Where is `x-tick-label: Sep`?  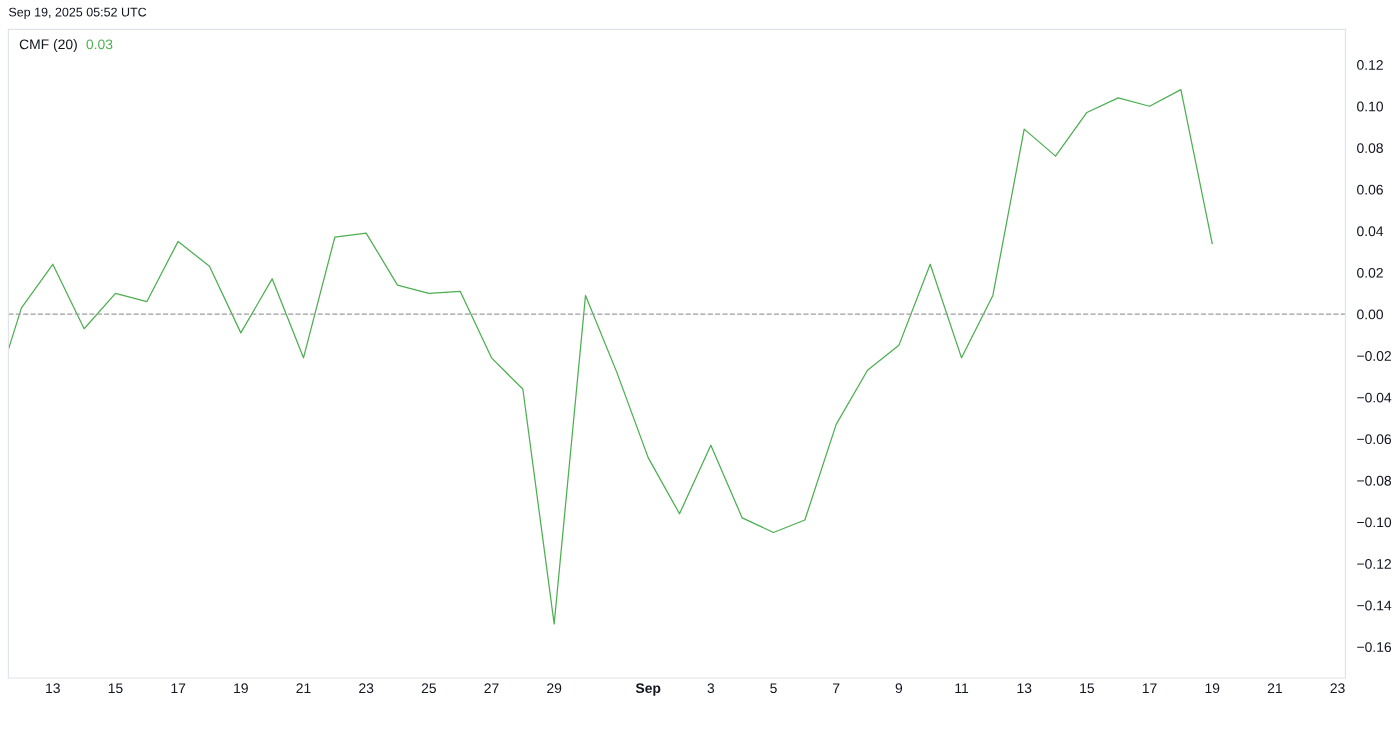
x-tick-label: Sep is located at coordinates (648, 689).